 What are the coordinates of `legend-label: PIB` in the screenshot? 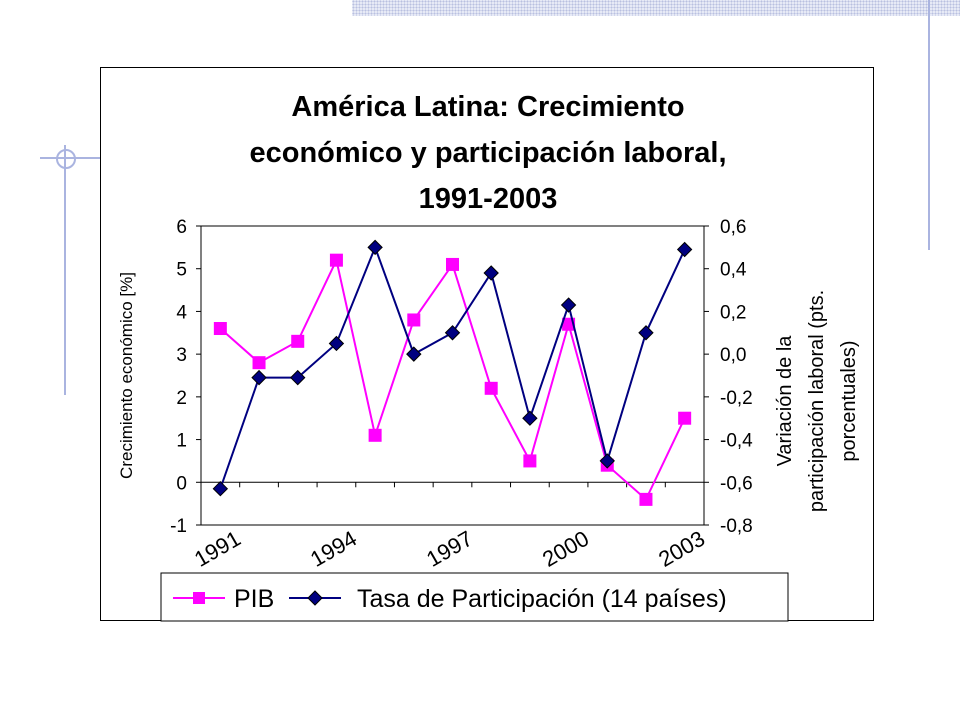 It's located at (254, 599).